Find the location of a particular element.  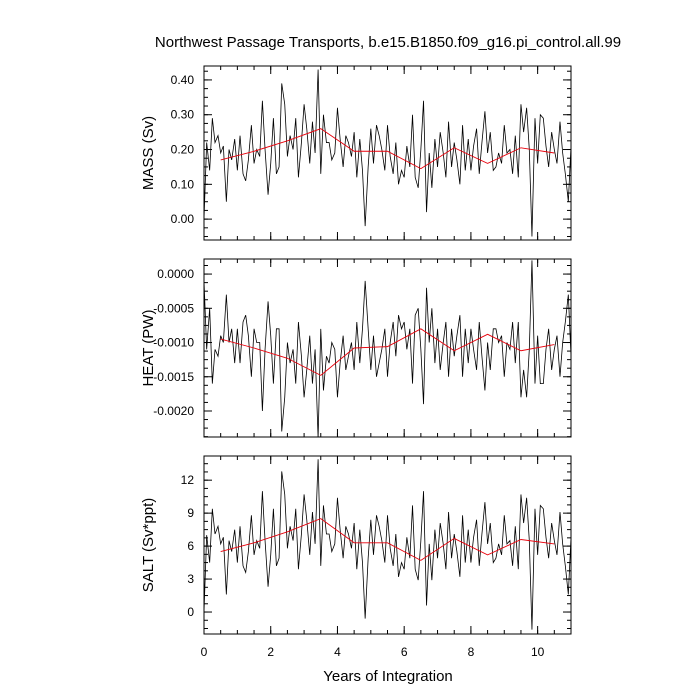

salt-y-tick-label: 12 is located at coordinates (188, 480).